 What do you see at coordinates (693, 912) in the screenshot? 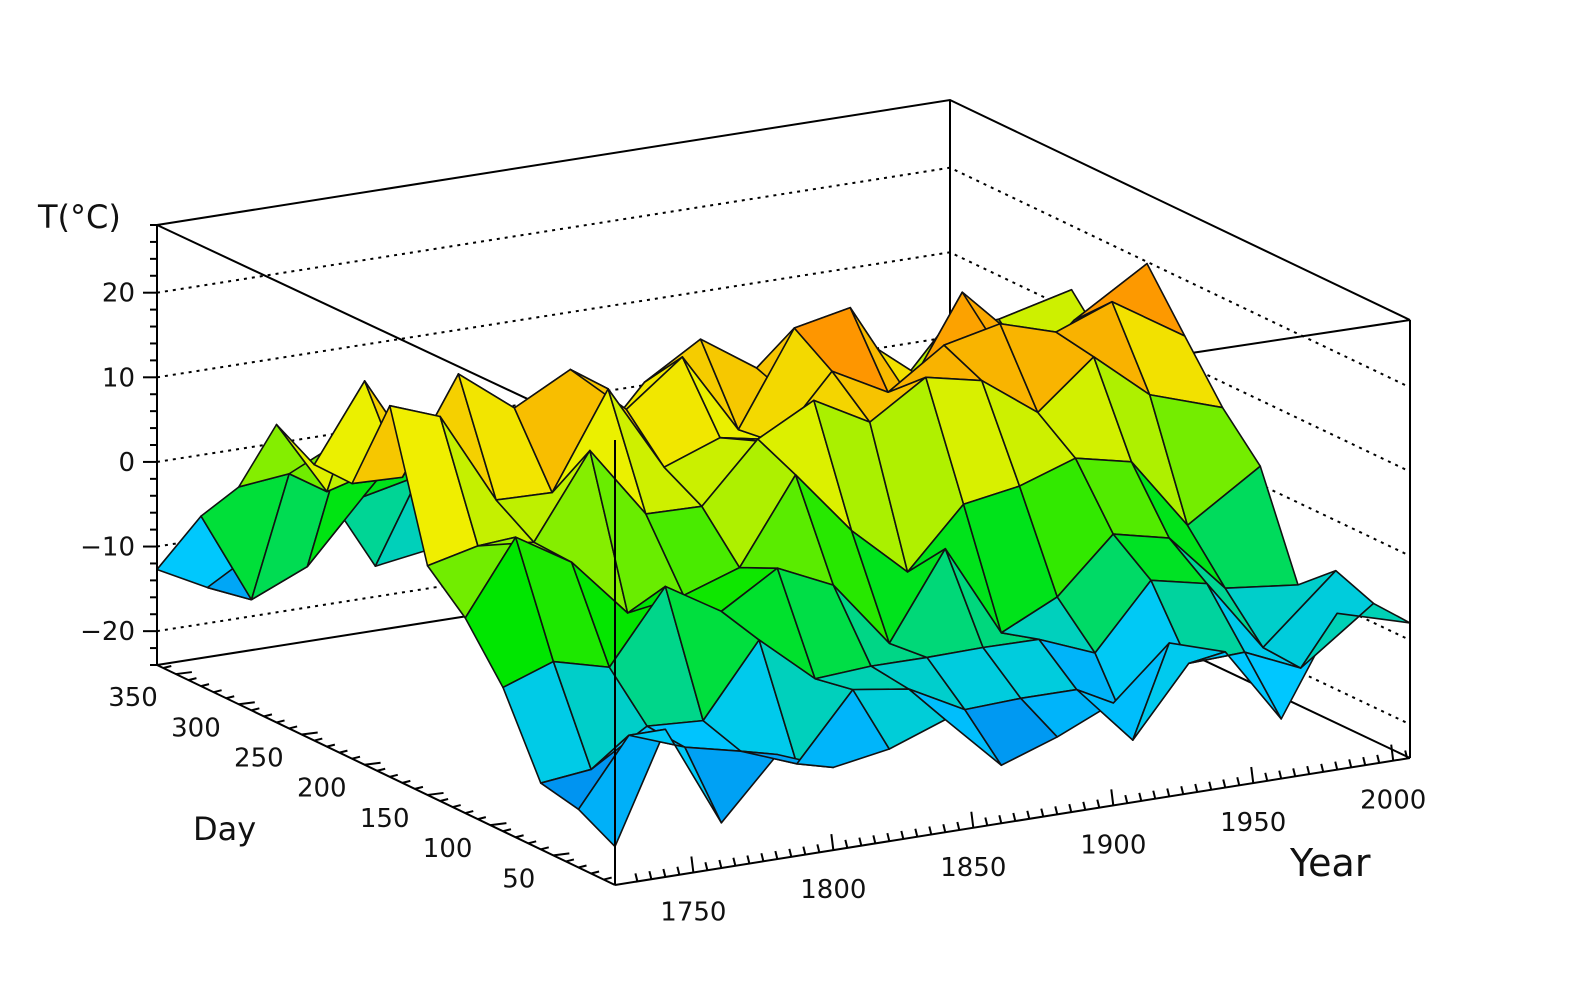
I see `x-tick-label: 1750` at bounding box center [693, 912].